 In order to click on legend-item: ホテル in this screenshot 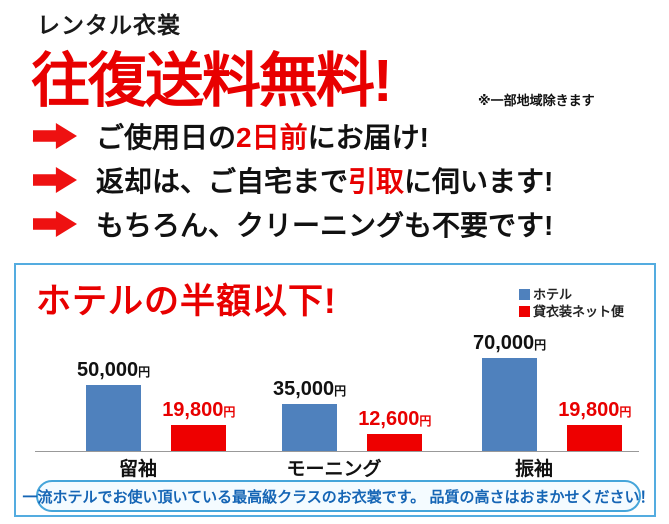, I will do `click(571, 294)`.